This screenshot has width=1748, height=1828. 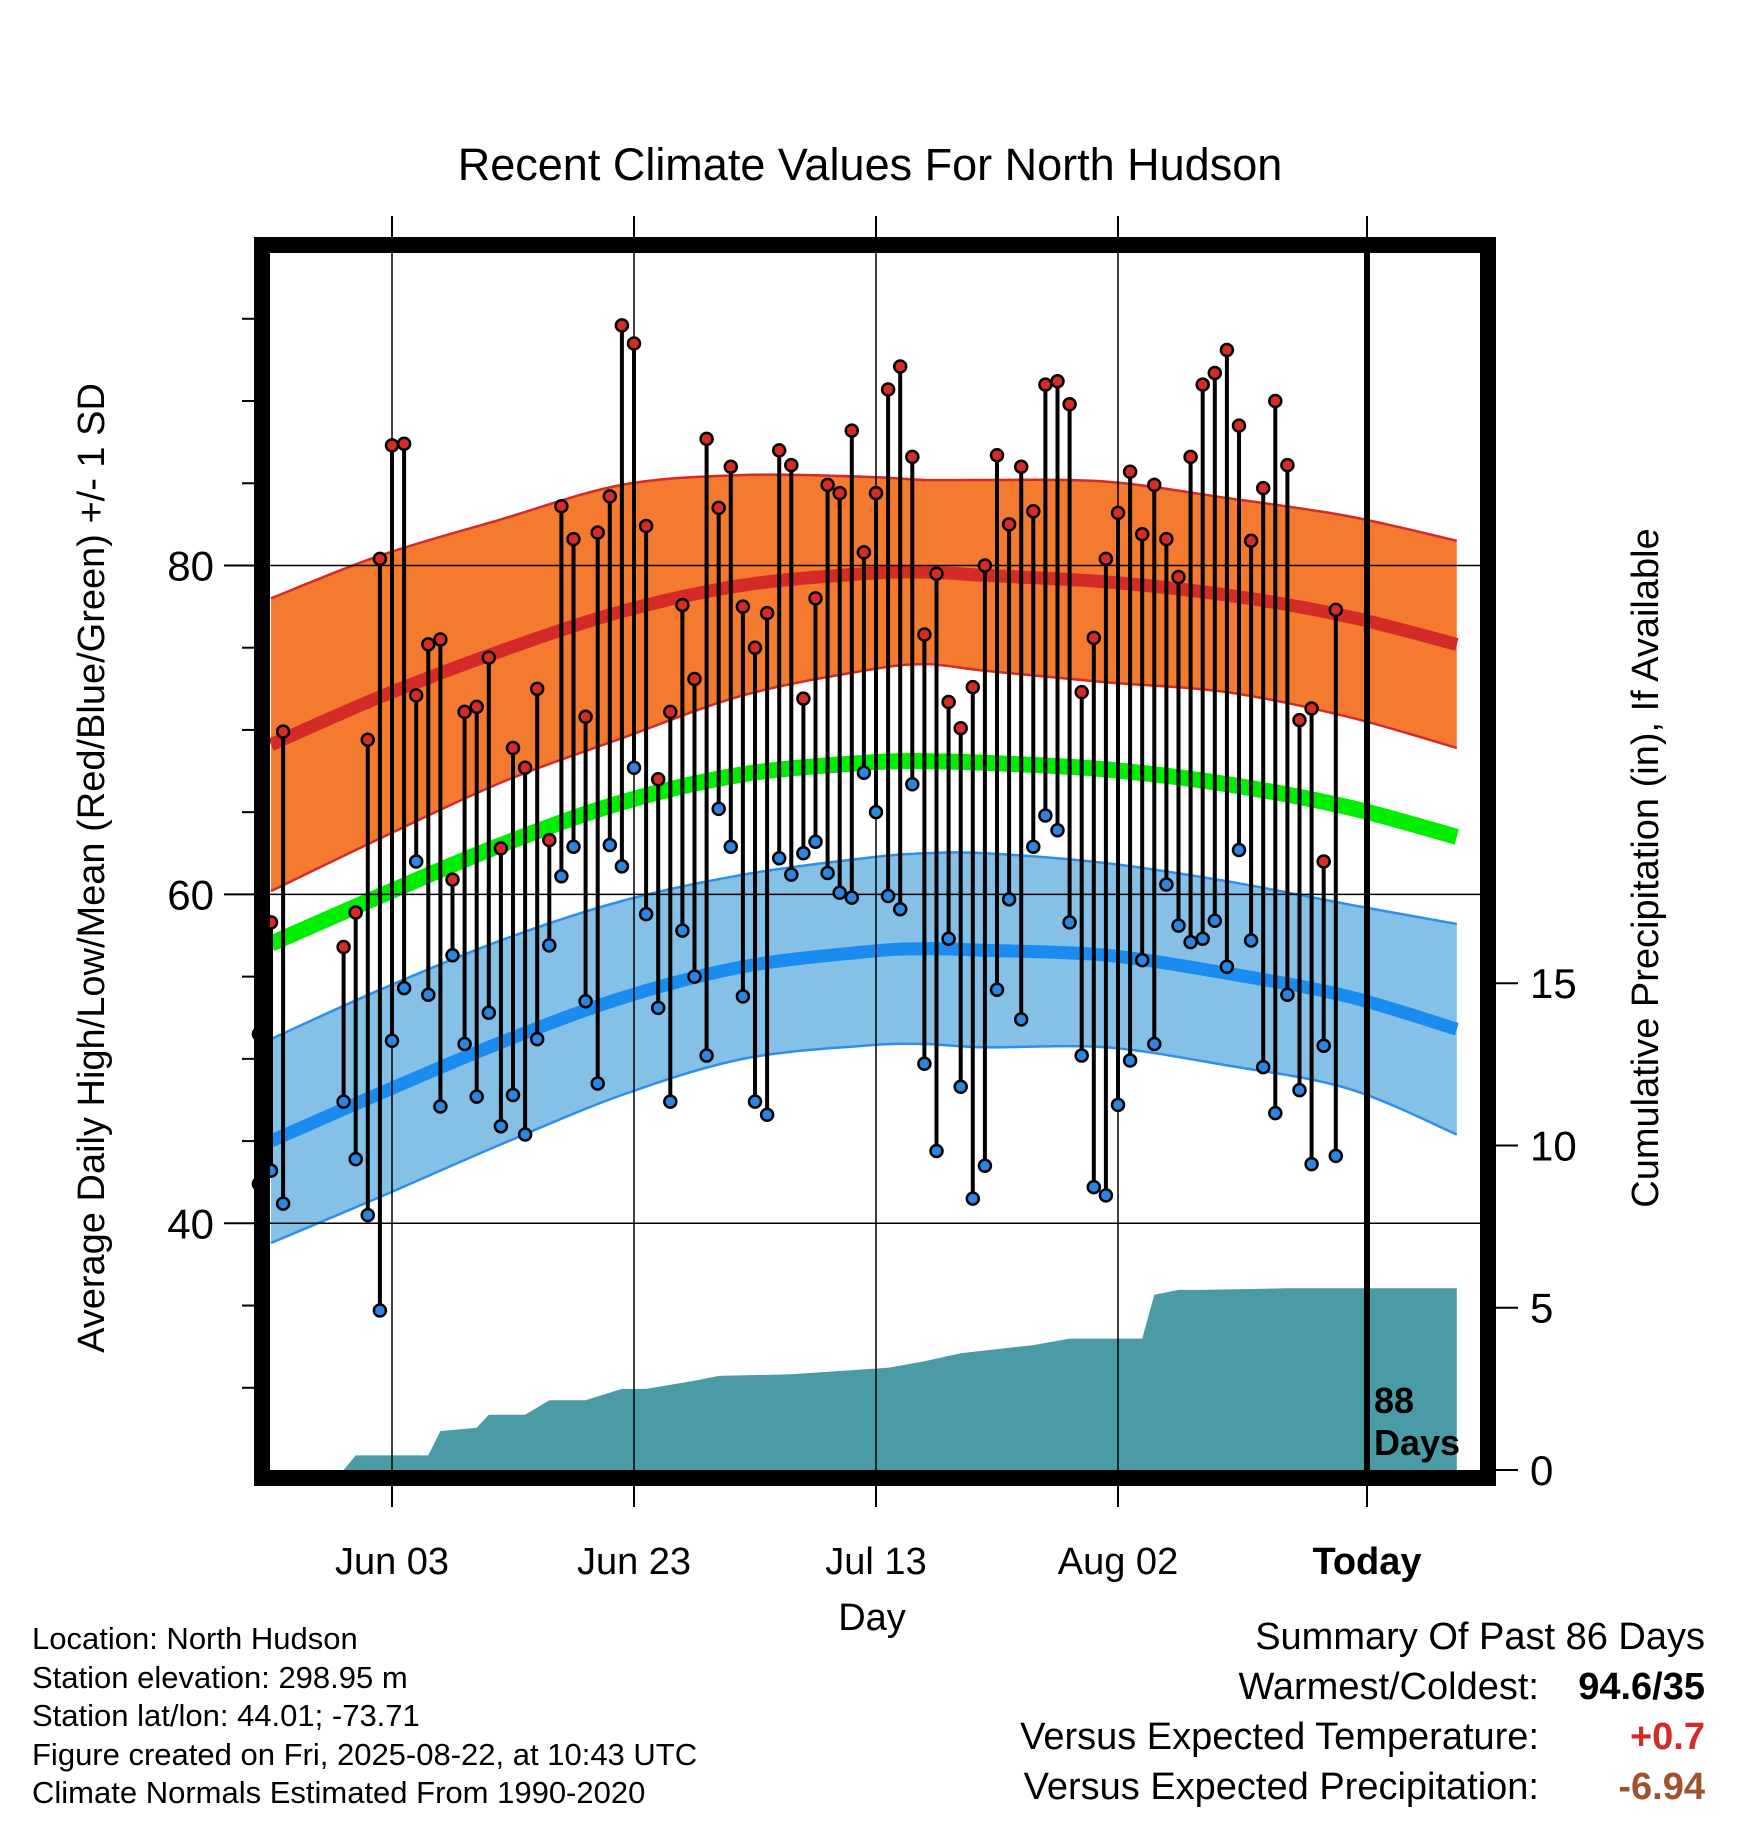 What do you see at coordinates (1366, 1562) in the screenshot?
I see `x-tick-label: Today` at bounding box center [1366, 1562].